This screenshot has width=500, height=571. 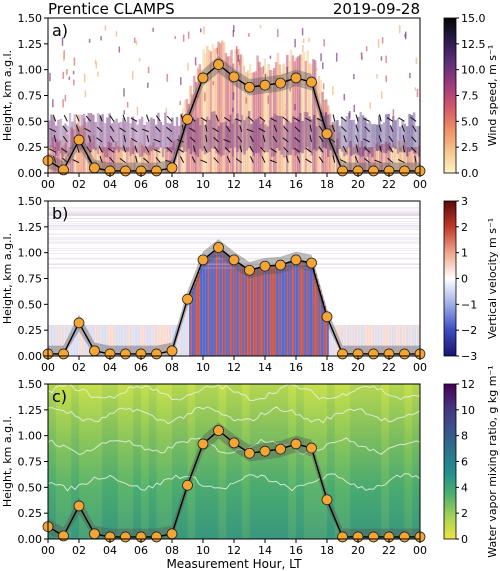 I want to click on y-tick-label: 0.25, so click(x=30, y=513).